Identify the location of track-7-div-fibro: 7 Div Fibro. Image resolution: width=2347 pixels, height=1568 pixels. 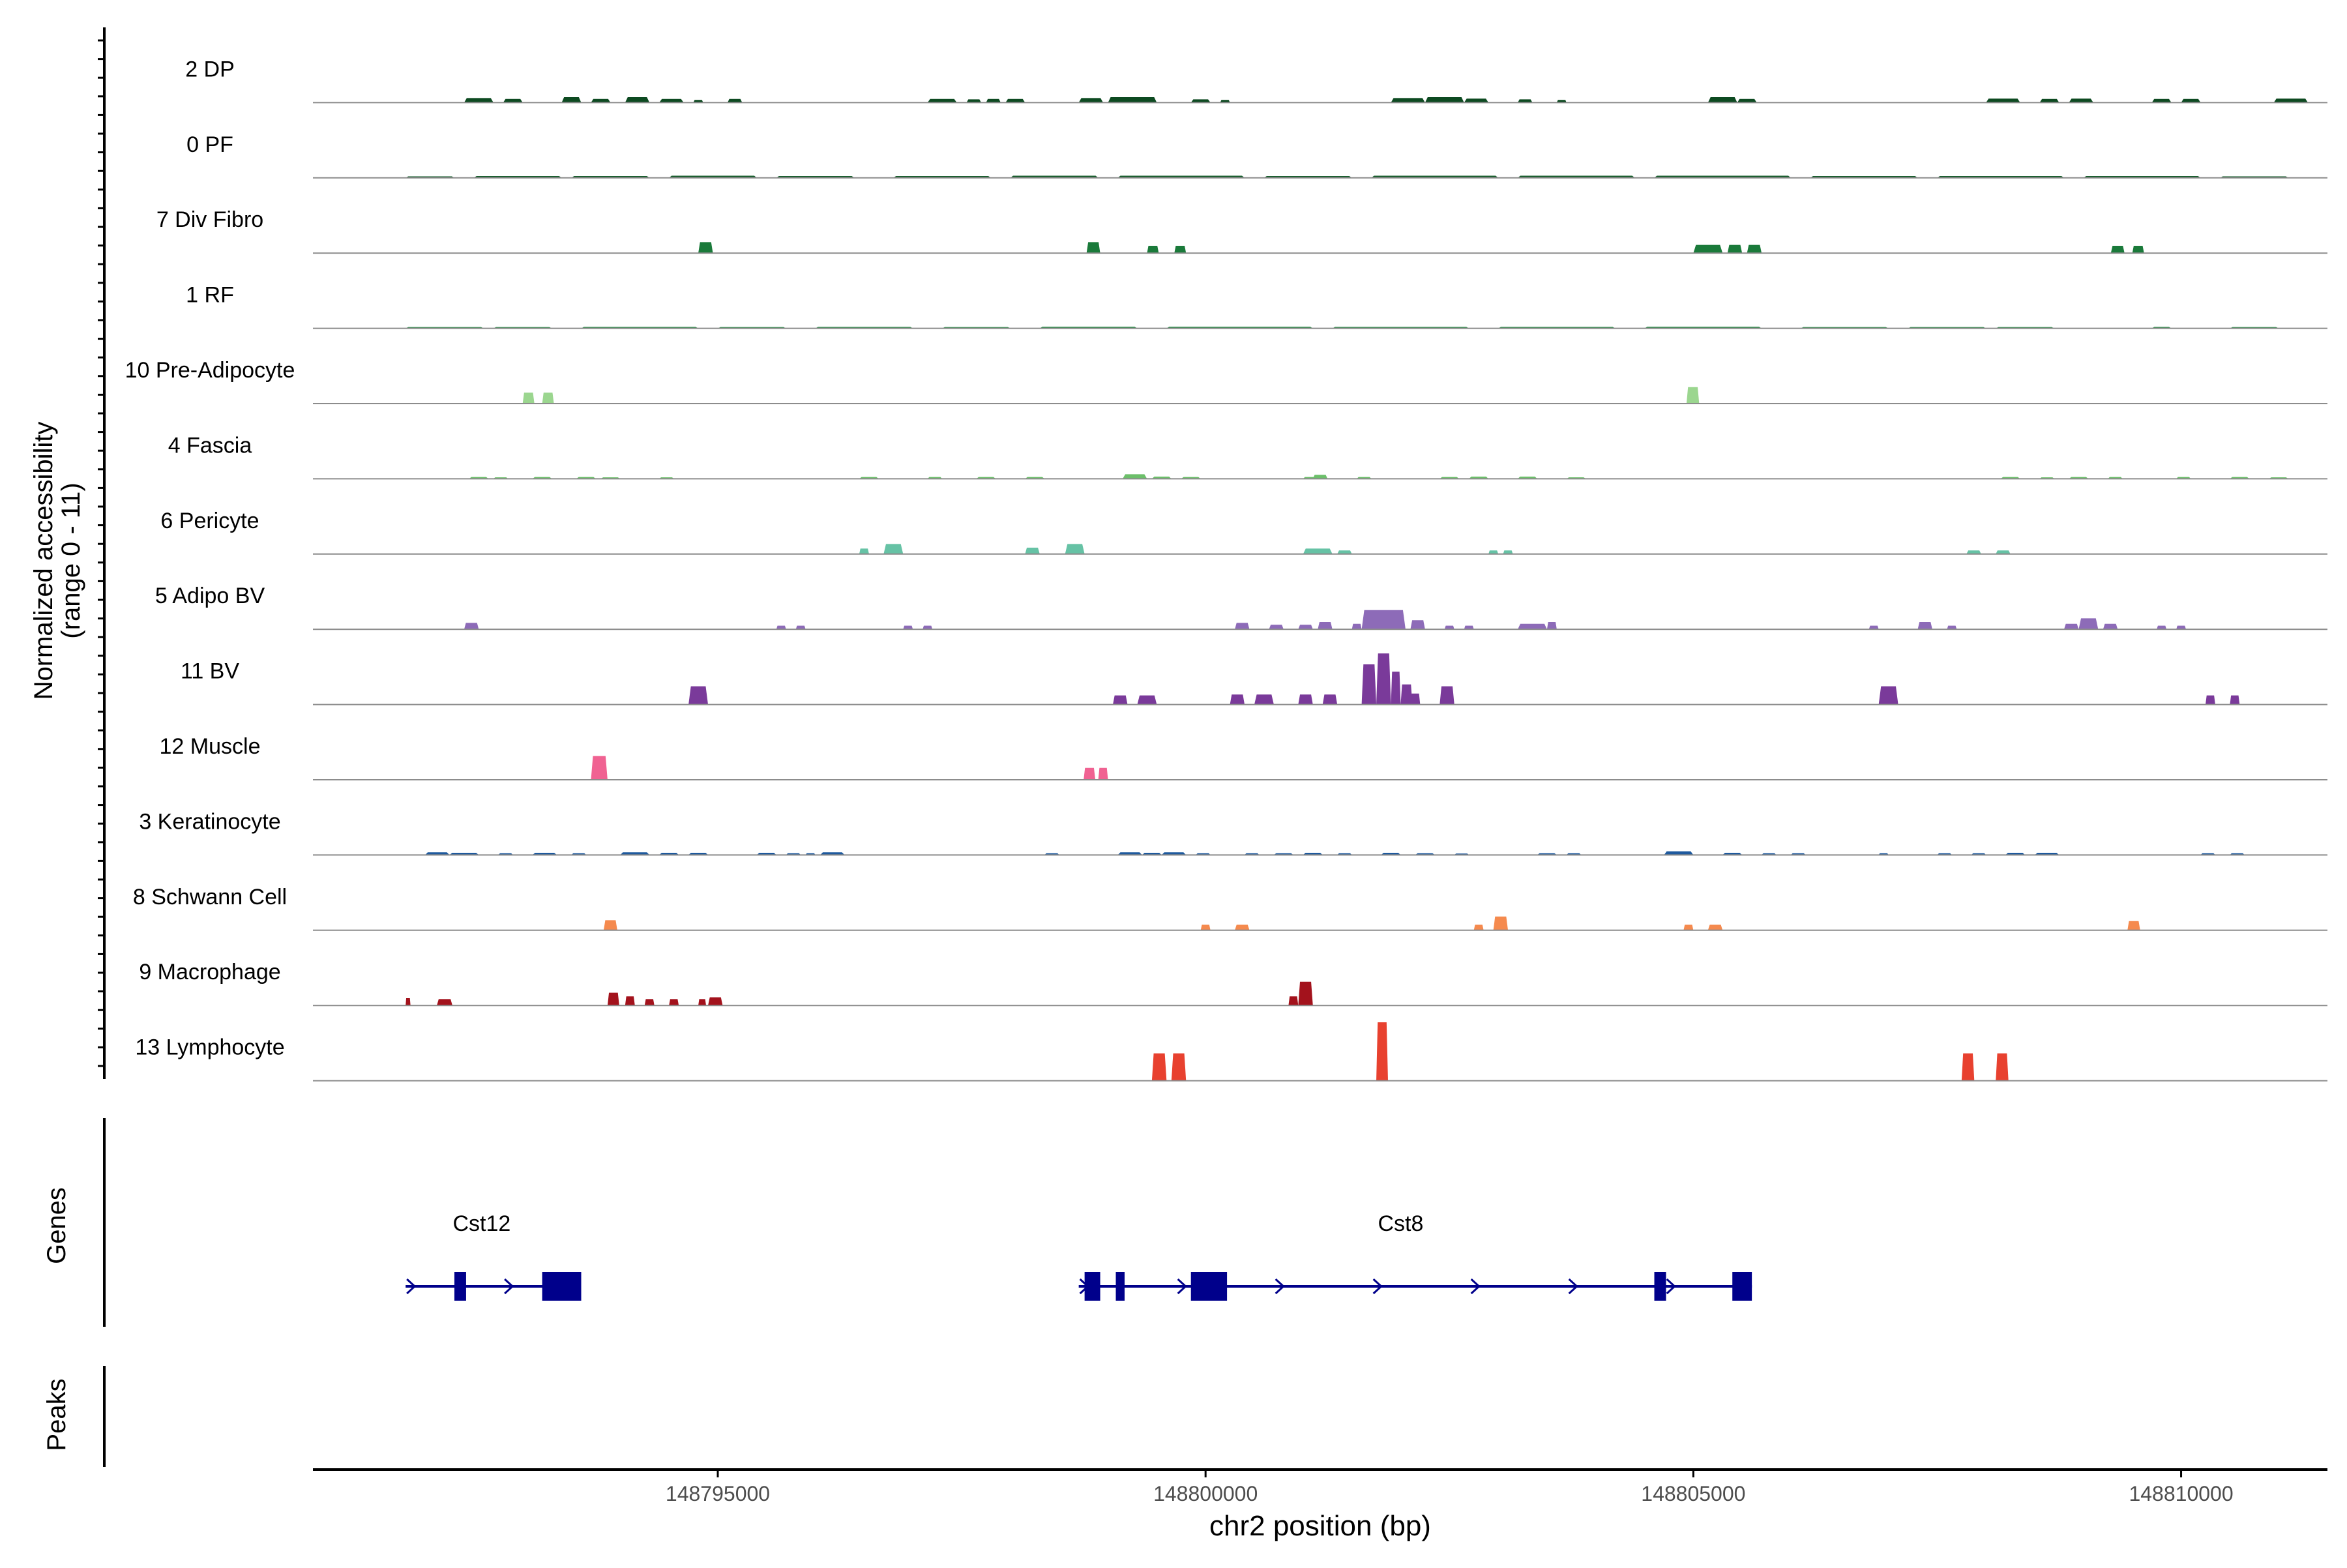
(1241, 230).